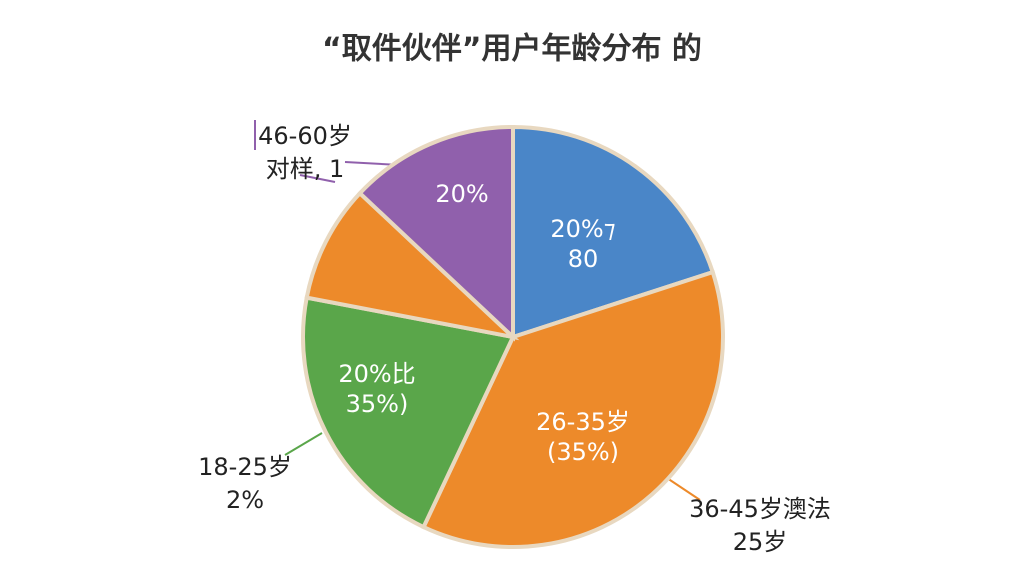 The image size is (1024, 576). What do you see at coordinates (760, 542) in the screenshot?
I see `outside-label: 25岁` at bounding box center [760, 542].